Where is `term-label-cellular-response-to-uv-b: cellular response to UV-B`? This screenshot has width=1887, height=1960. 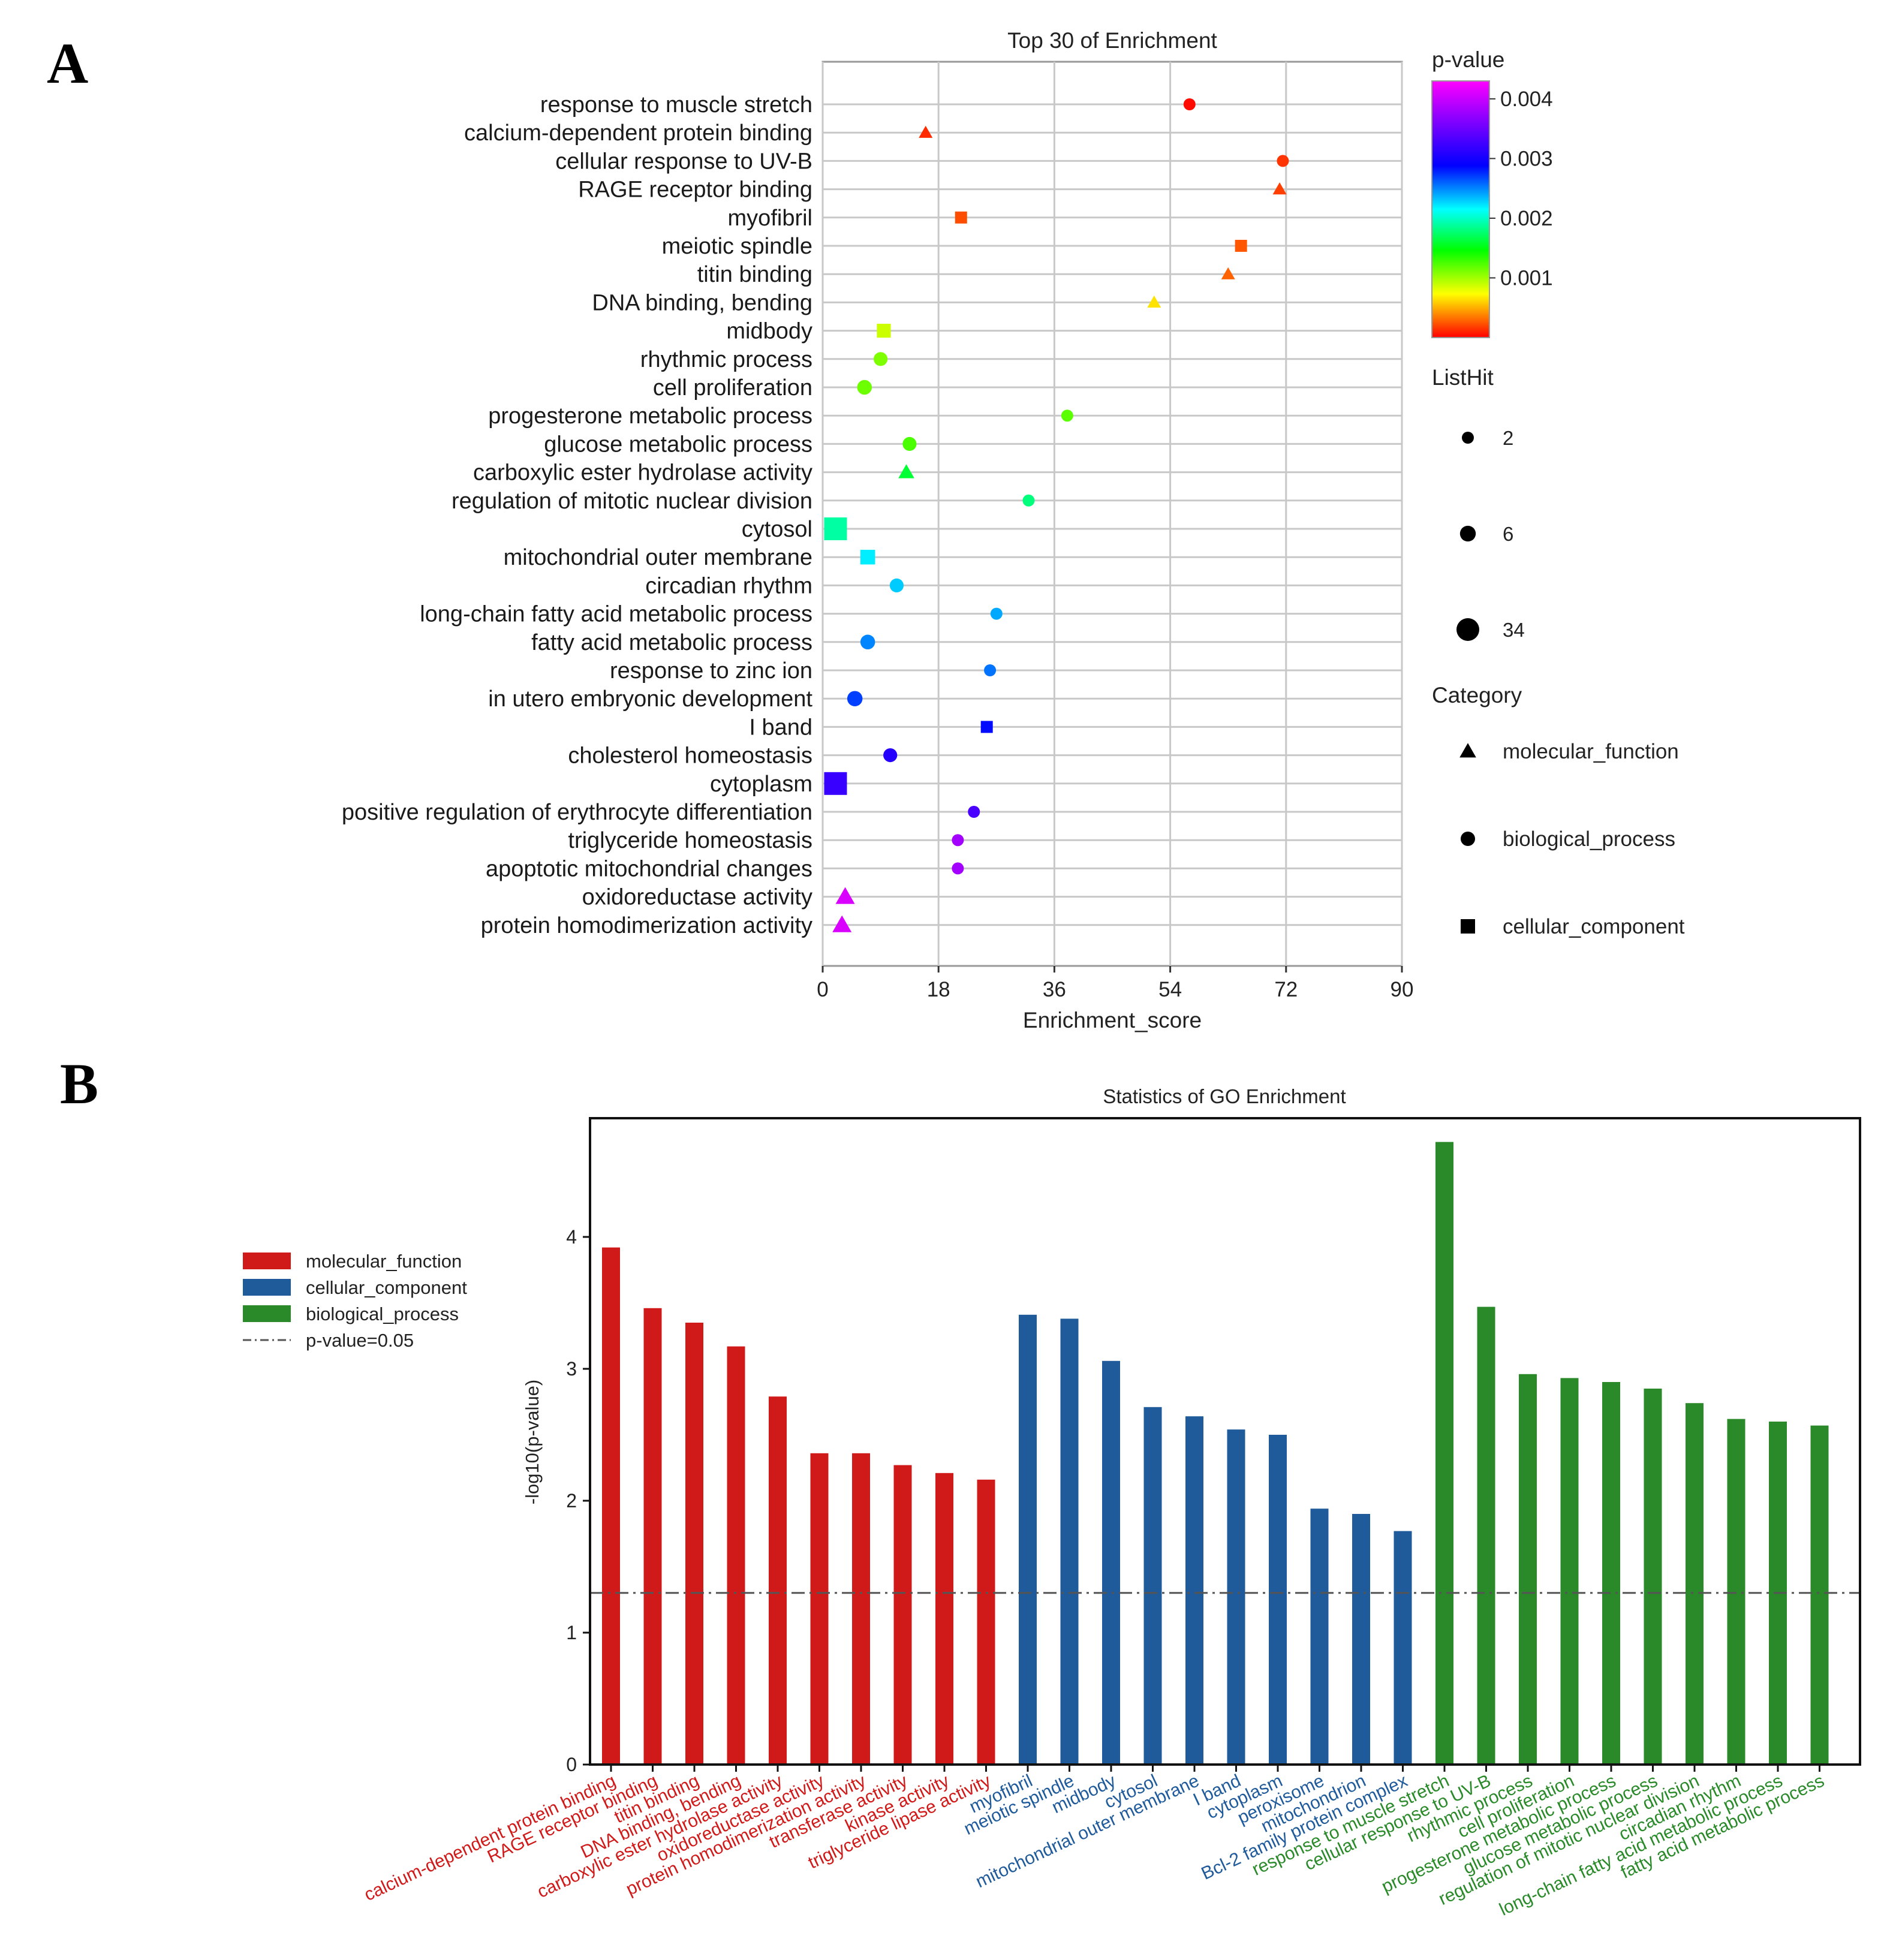 term-label-cellular-response-to-uv-b: cellular response to UV-B is located at coordinates (683, 161).